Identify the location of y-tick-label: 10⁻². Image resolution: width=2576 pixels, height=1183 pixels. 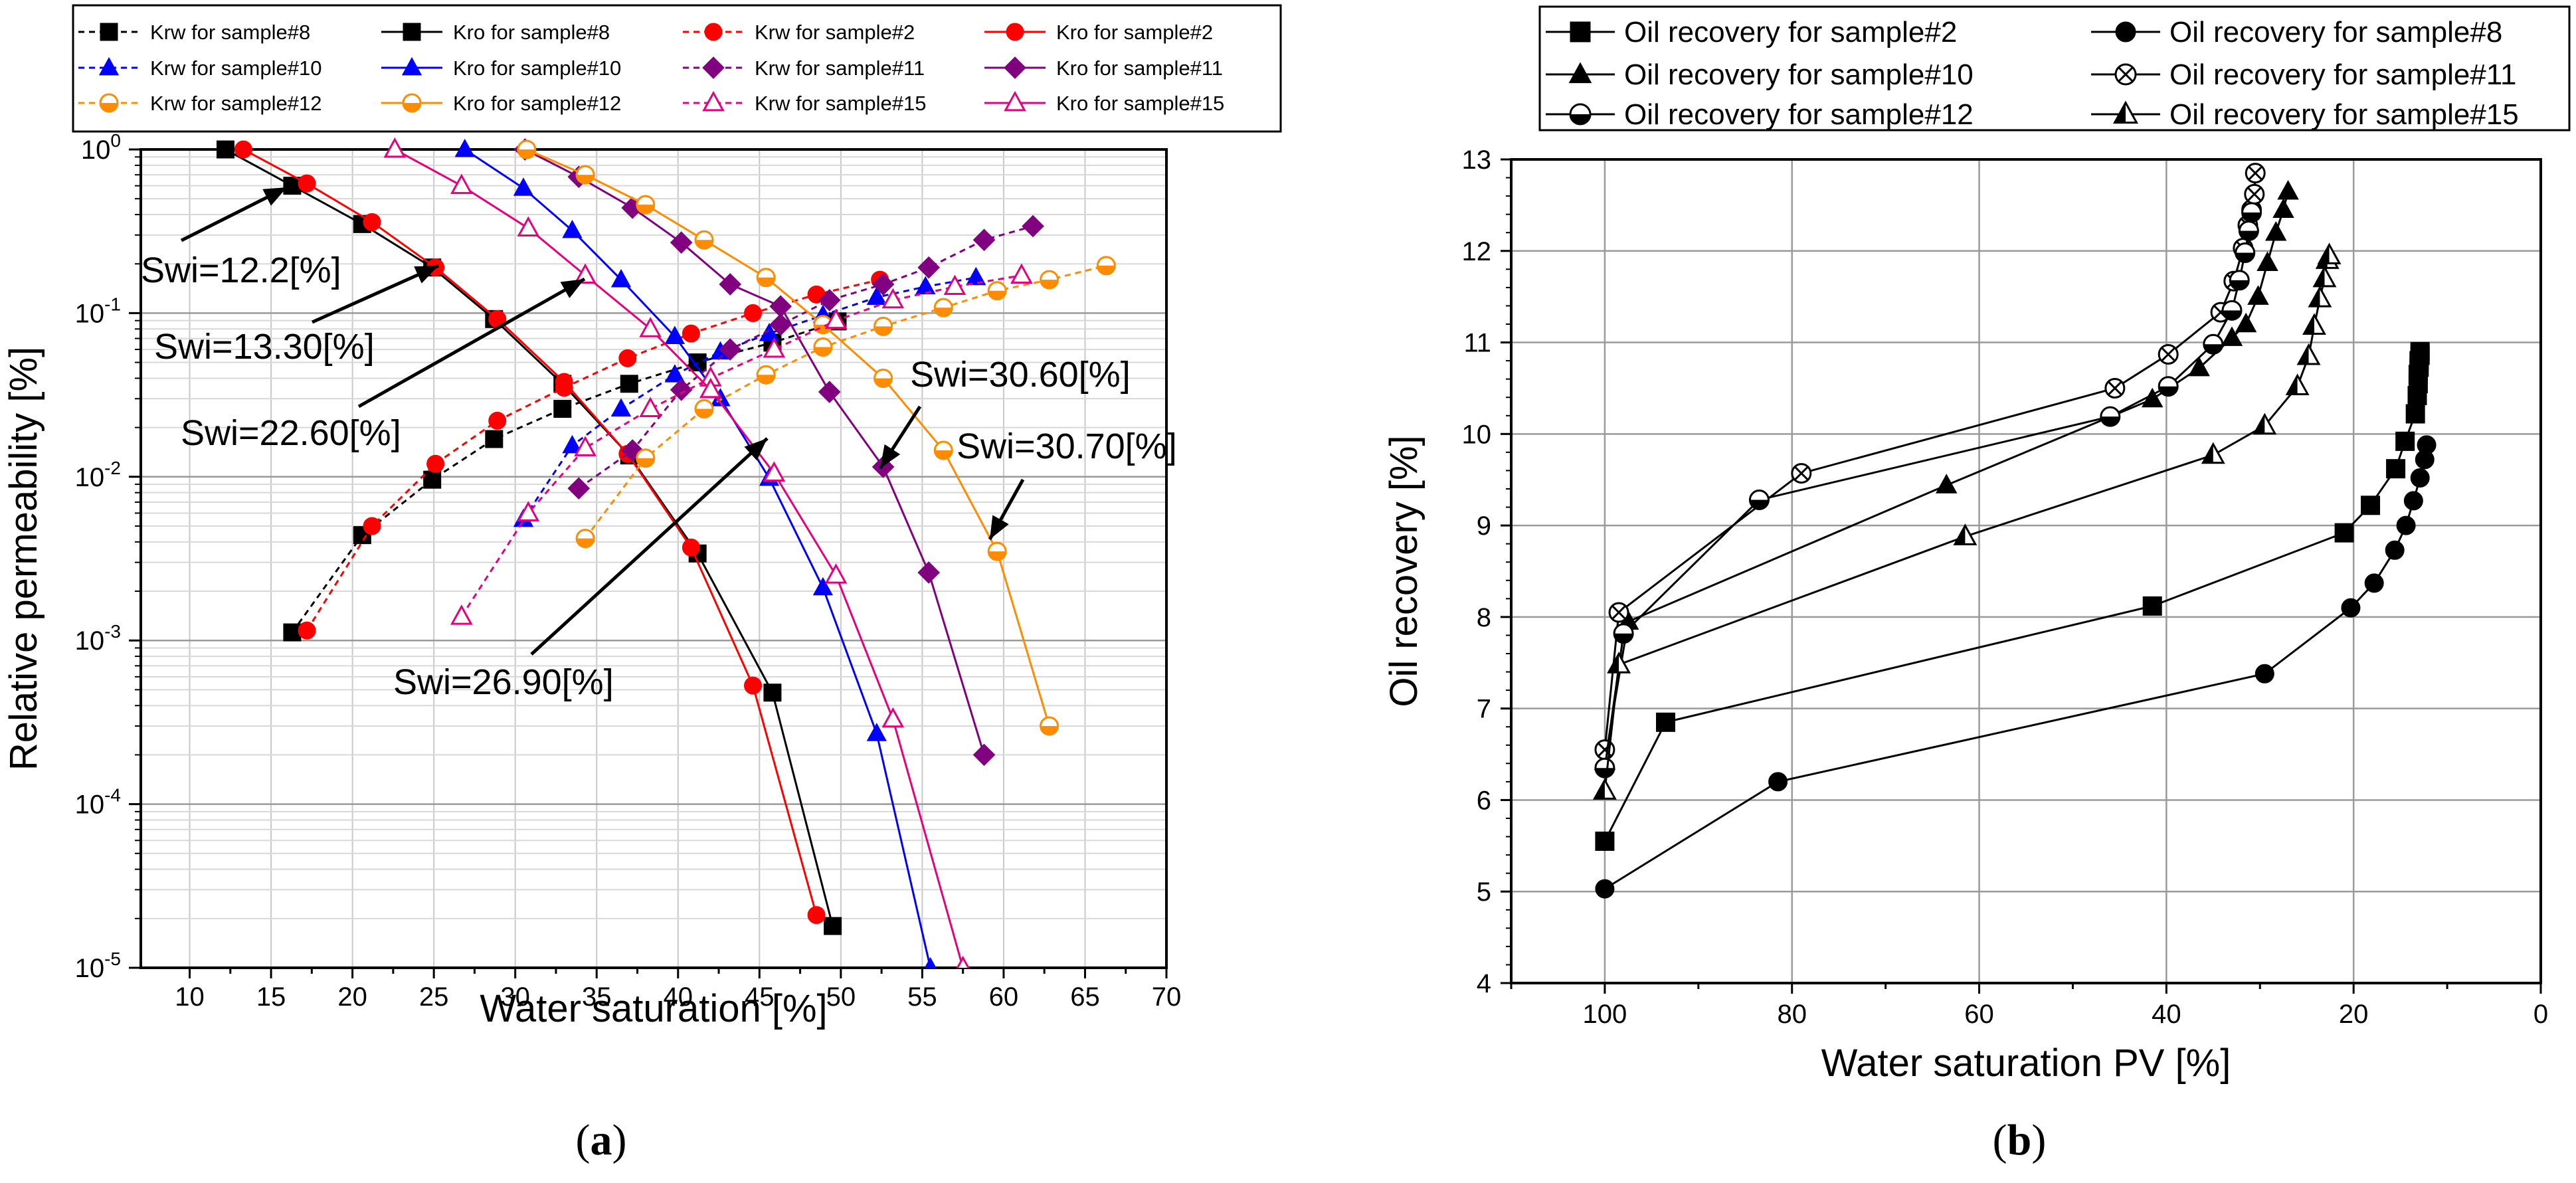
(98, 475).